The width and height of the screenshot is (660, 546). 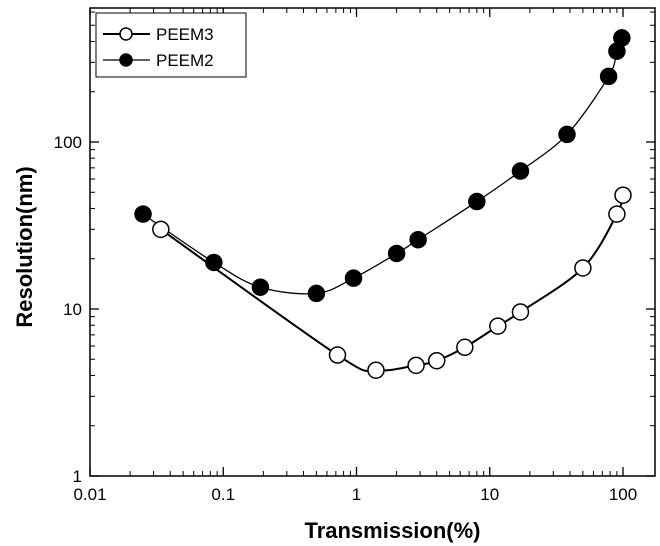 What do you see at coordinates (185, 34) in the screenshot?
I see `legend-label: PEEM3` at bounding box center [185, 34].